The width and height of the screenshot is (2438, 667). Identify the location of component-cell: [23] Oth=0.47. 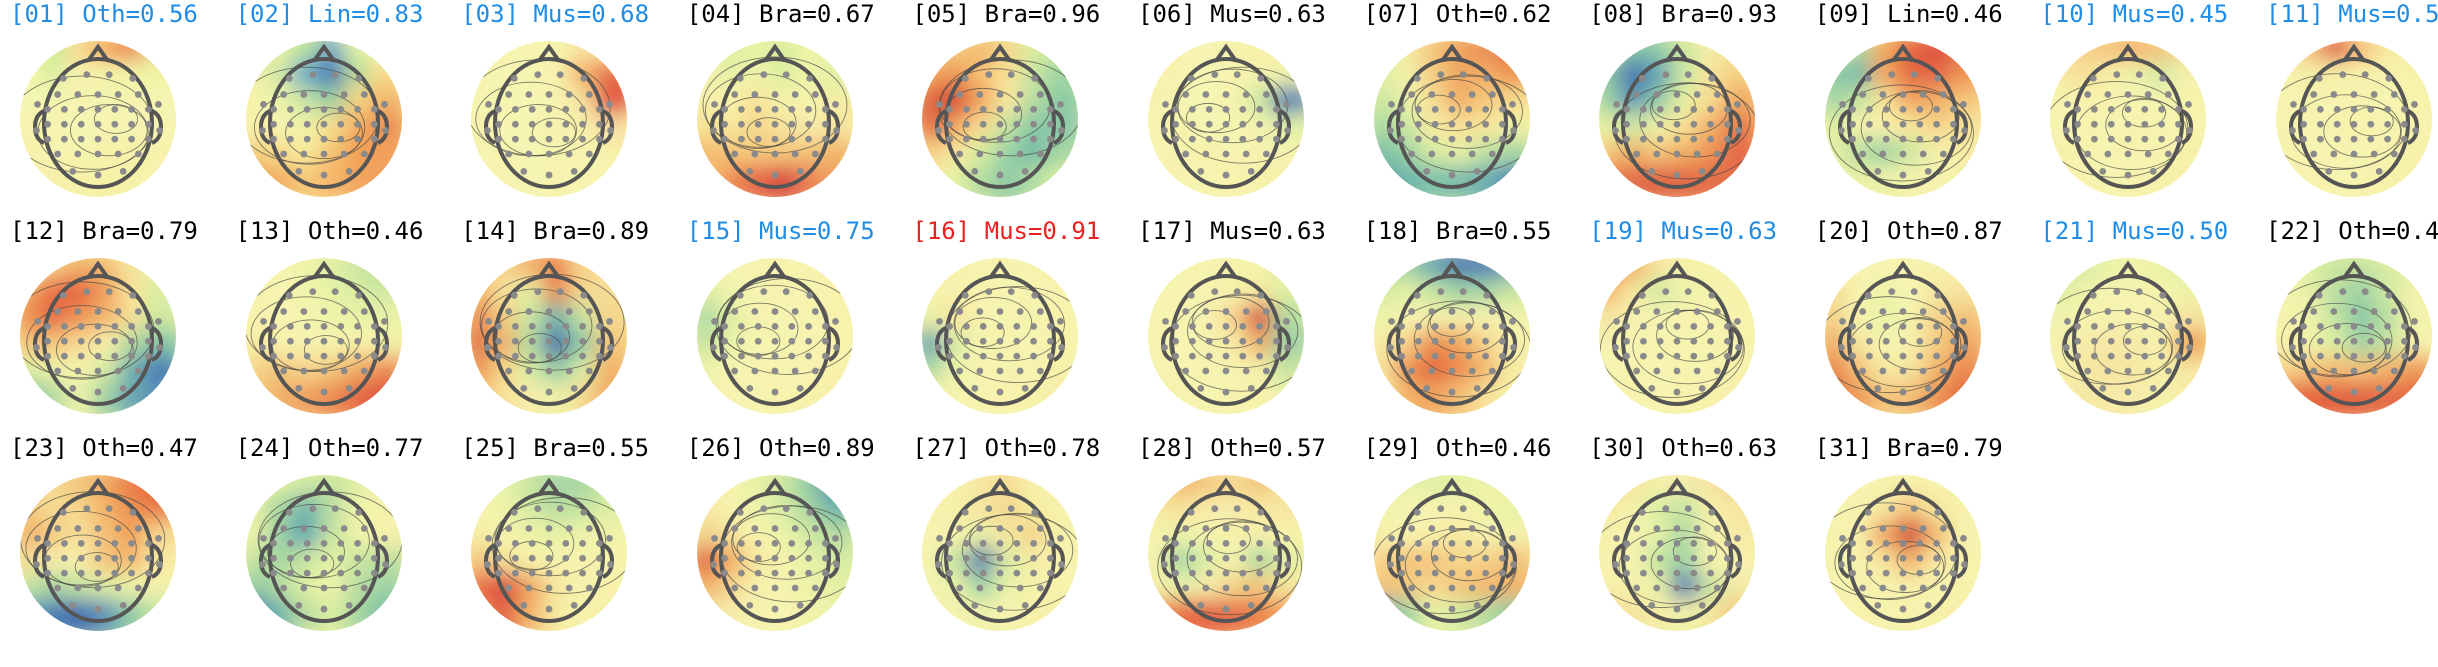
(120, 541).